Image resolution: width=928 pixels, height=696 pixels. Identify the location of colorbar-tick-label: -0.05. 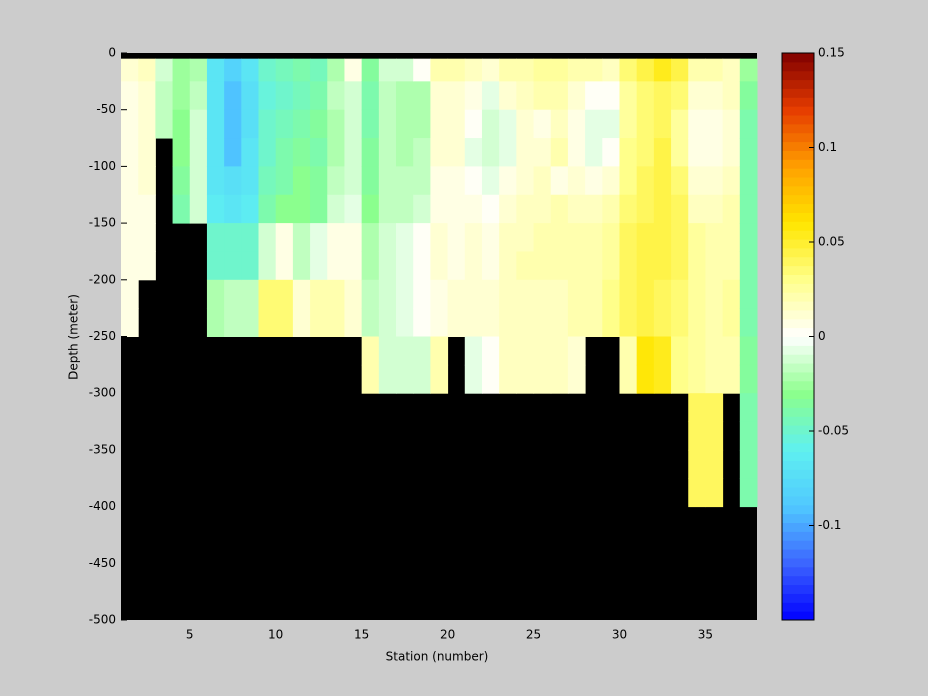
(833, 431).